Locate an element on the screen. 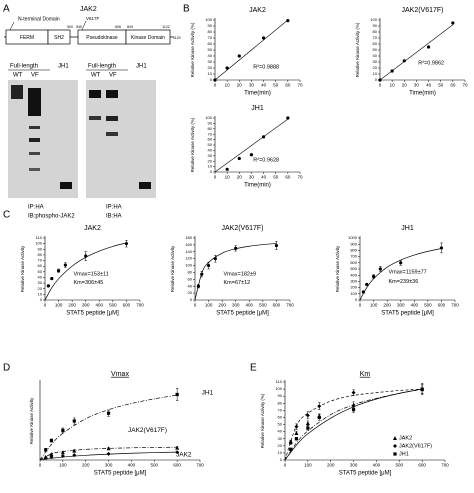 This screenshot has height=493, width=474. series-label: JAK2 is located at coordinates (184, 454).